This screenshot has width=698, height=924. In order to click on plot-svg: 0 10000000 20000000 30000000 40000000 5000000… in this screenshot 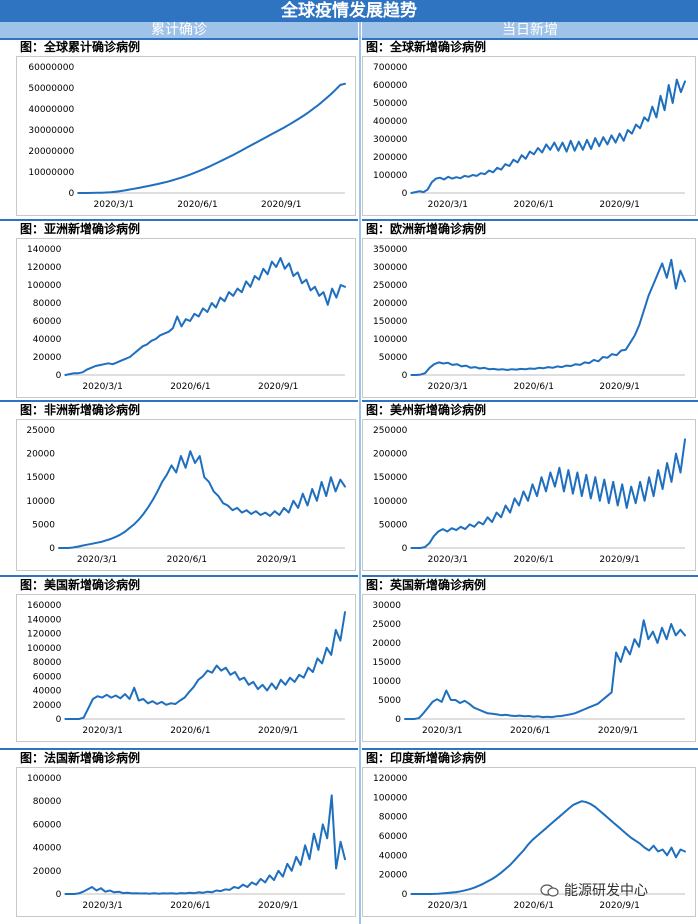, I will do `click(187, 136)`.